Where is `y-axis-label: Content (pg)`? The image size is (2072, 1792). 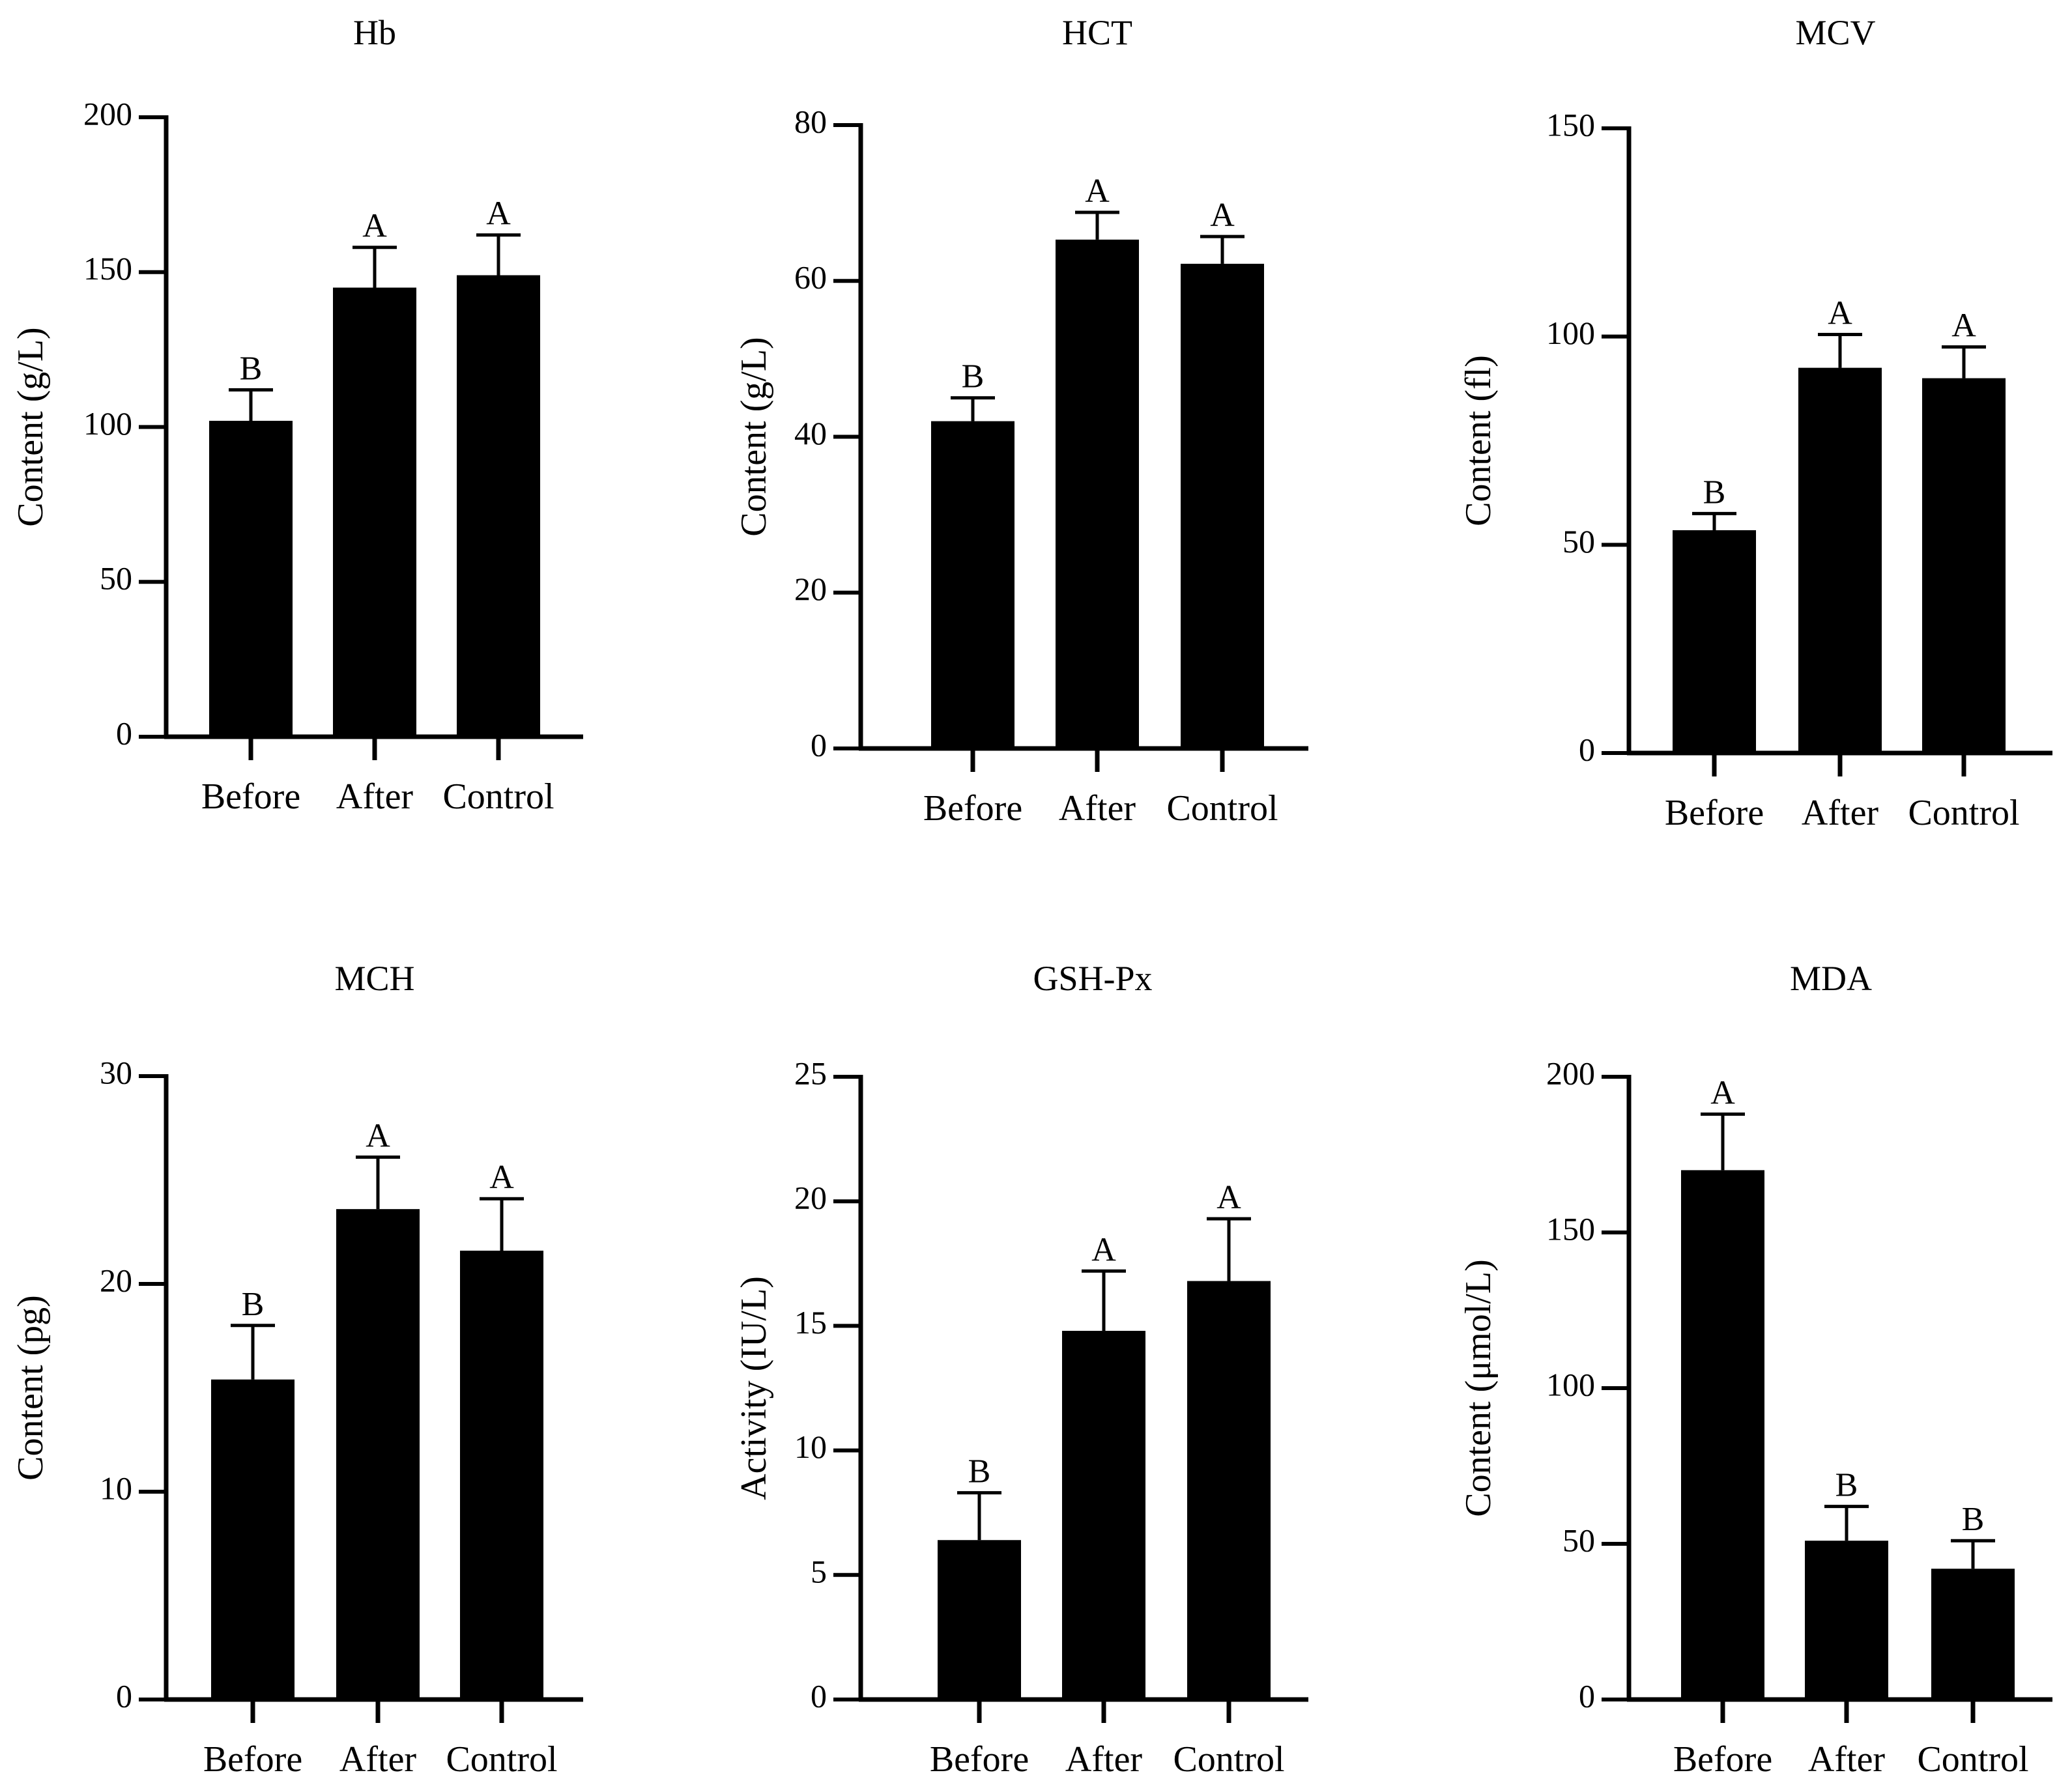
y-axis-label: Content (pg) is located at coordinates (30, 1388).